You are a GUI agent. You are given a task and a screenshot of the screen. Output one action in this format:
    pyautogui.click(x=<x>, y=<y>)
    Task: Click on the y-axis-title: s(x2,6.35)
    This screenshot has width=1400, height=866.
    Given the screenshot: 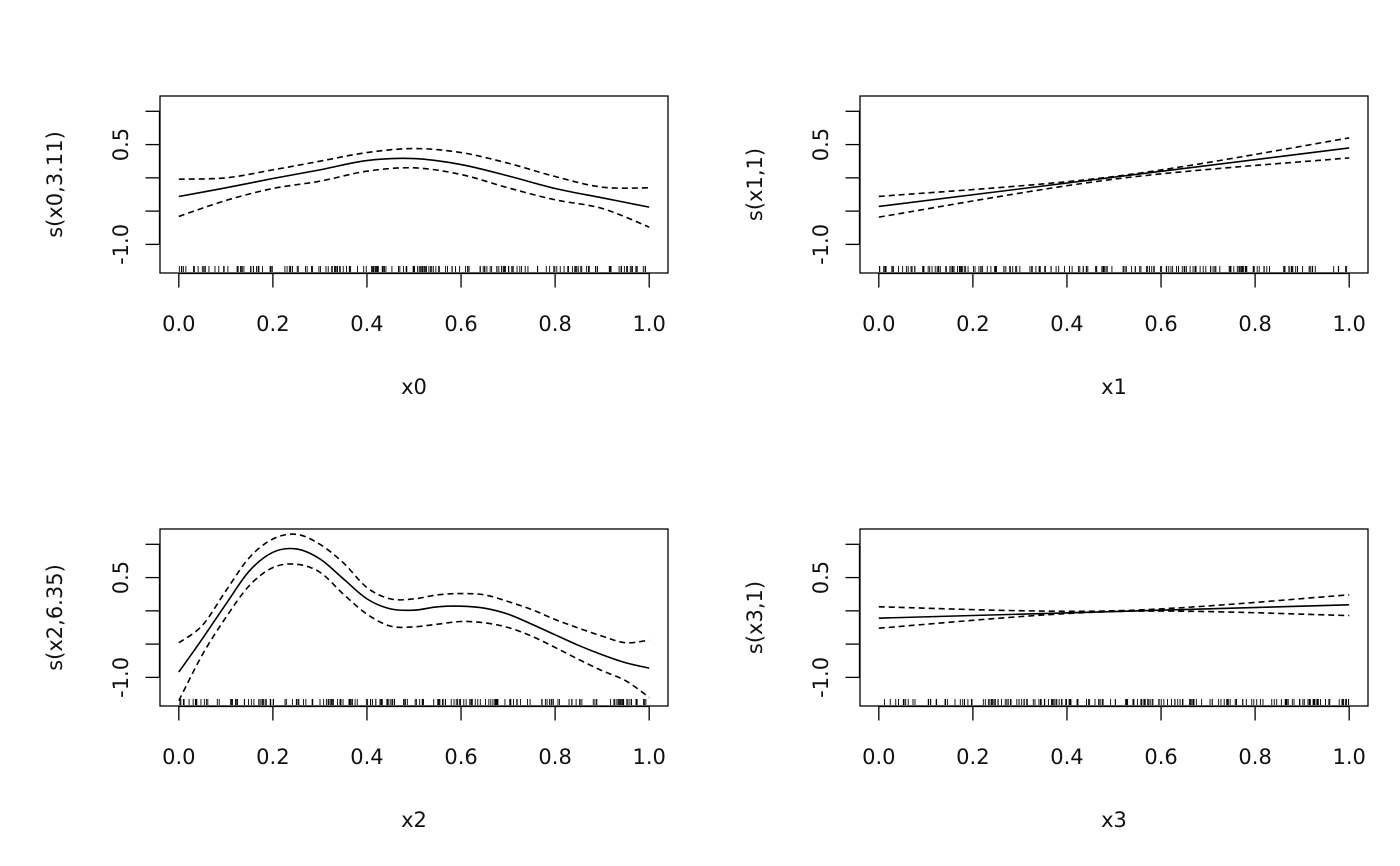 What is the action you would take?
    pyautogui.click(x=55, y=617)
    